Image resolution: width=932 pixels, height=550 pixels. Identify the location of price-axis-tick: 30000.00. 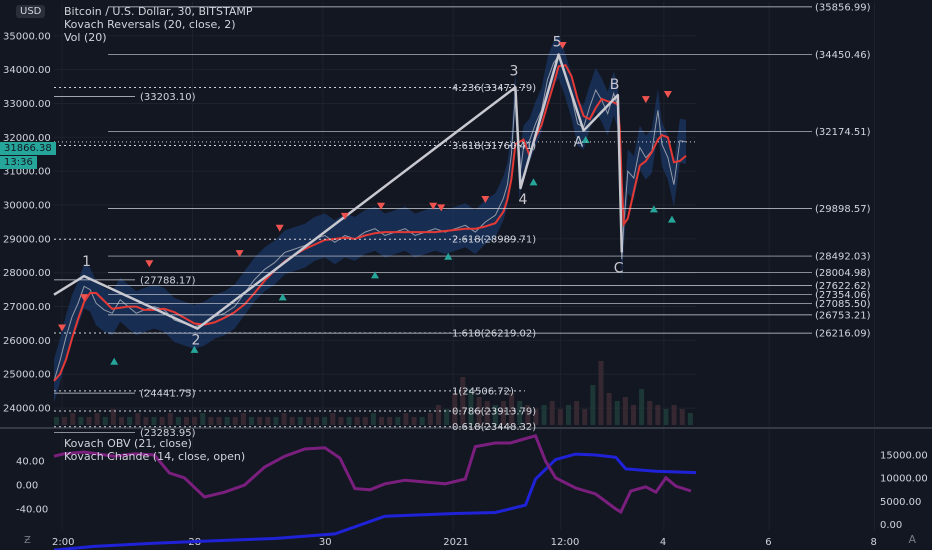
(27, 206).